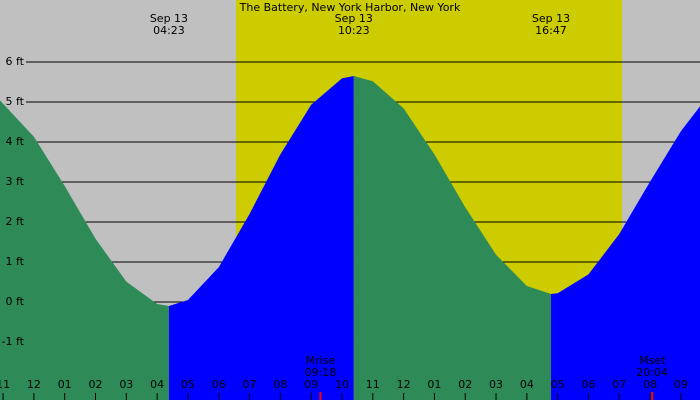 The height and width of the screenshot is (400, 700). Describe the element at coordinates (321, 372) in the screenshot. I see `moon-time: 09:18` at that location.